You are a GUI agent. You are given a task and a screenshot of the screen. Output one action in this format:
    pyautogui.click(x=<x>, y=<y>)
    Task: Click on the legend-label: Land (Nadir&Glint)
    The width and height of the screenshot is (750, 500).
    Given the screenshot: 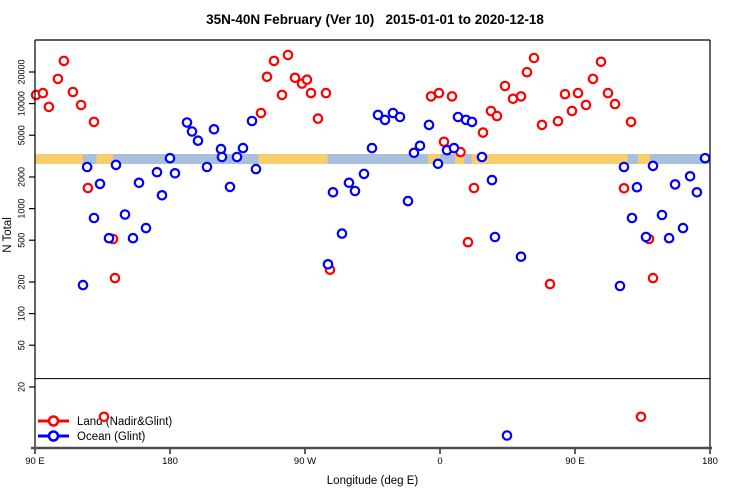 What is the action you would take?
    pyautogui.click(x=124, y=422)
    